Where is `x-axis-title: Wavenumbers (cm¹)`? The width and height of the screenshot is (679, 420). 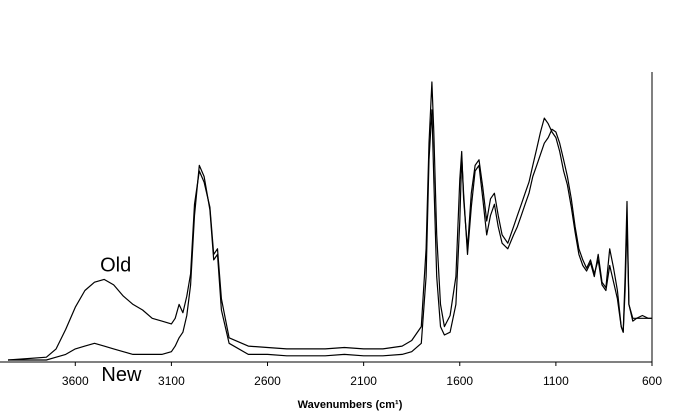 x-axis-title: Wavenumbers (cm¹) is located at coordinates (350, 405).